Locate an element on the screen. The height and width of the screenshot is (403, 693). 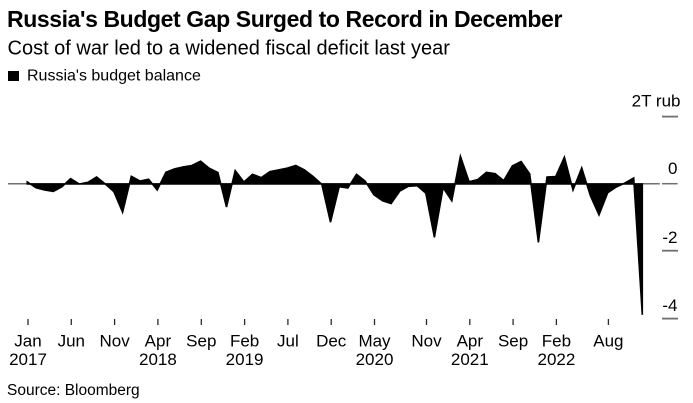
svg-text: 2017 is located at coordinates (28, 359).